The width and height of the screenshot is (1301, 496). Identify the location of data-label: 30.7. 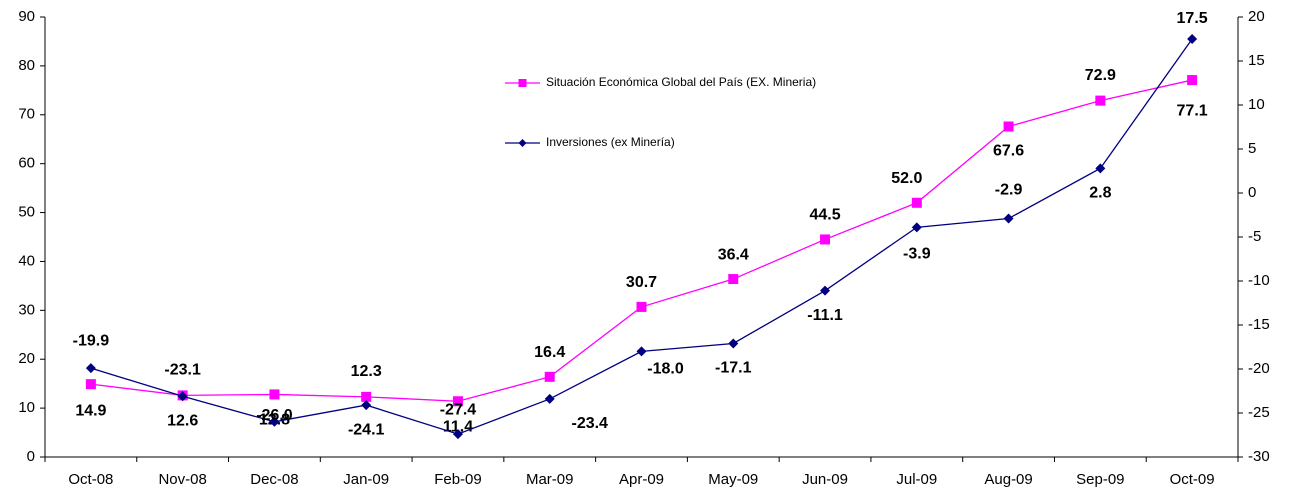
(641, 282).